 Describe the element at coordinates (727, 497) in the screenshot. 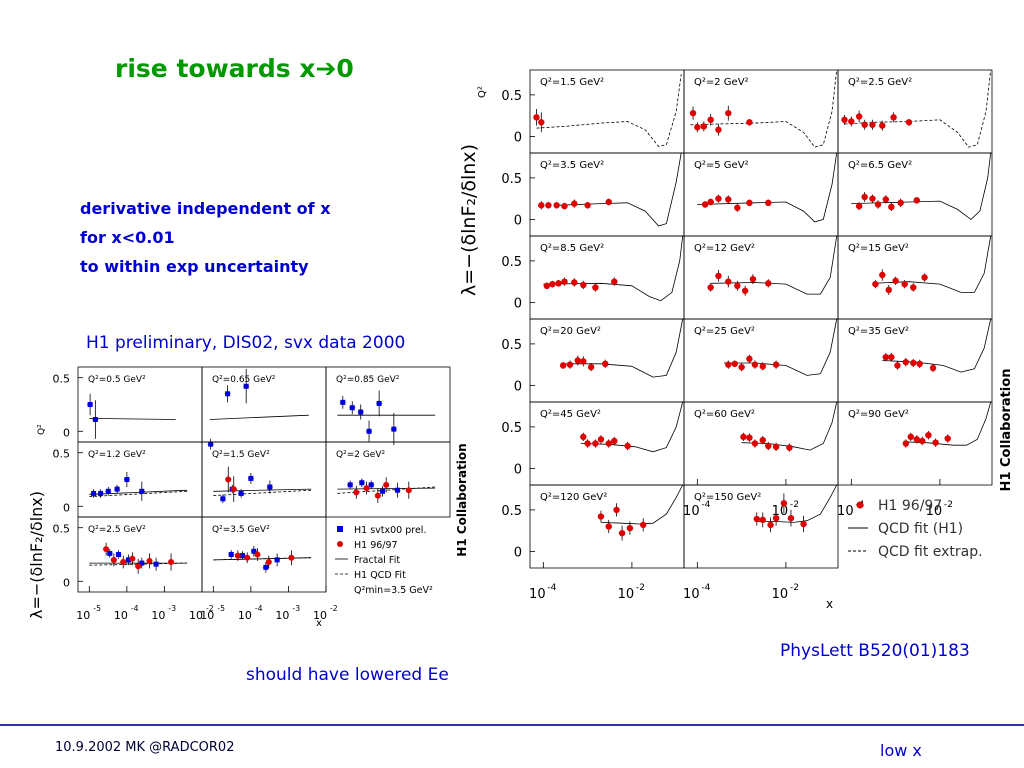

I see `panel-q2-label: Q²=150 GeV²` at that location.